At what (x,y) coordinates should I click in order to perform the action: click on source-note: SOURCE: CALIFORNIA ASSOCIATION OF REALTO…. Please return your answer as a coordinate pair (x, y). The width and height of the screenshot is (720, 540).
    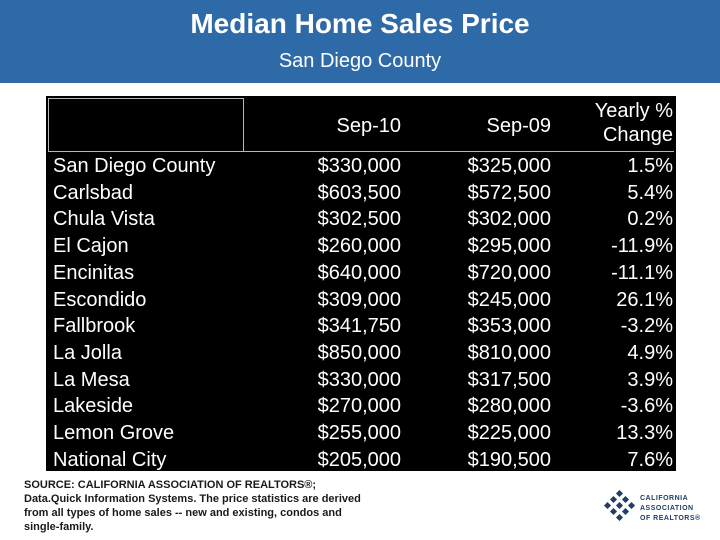
    Looking at the image, I should click on (192, 506).